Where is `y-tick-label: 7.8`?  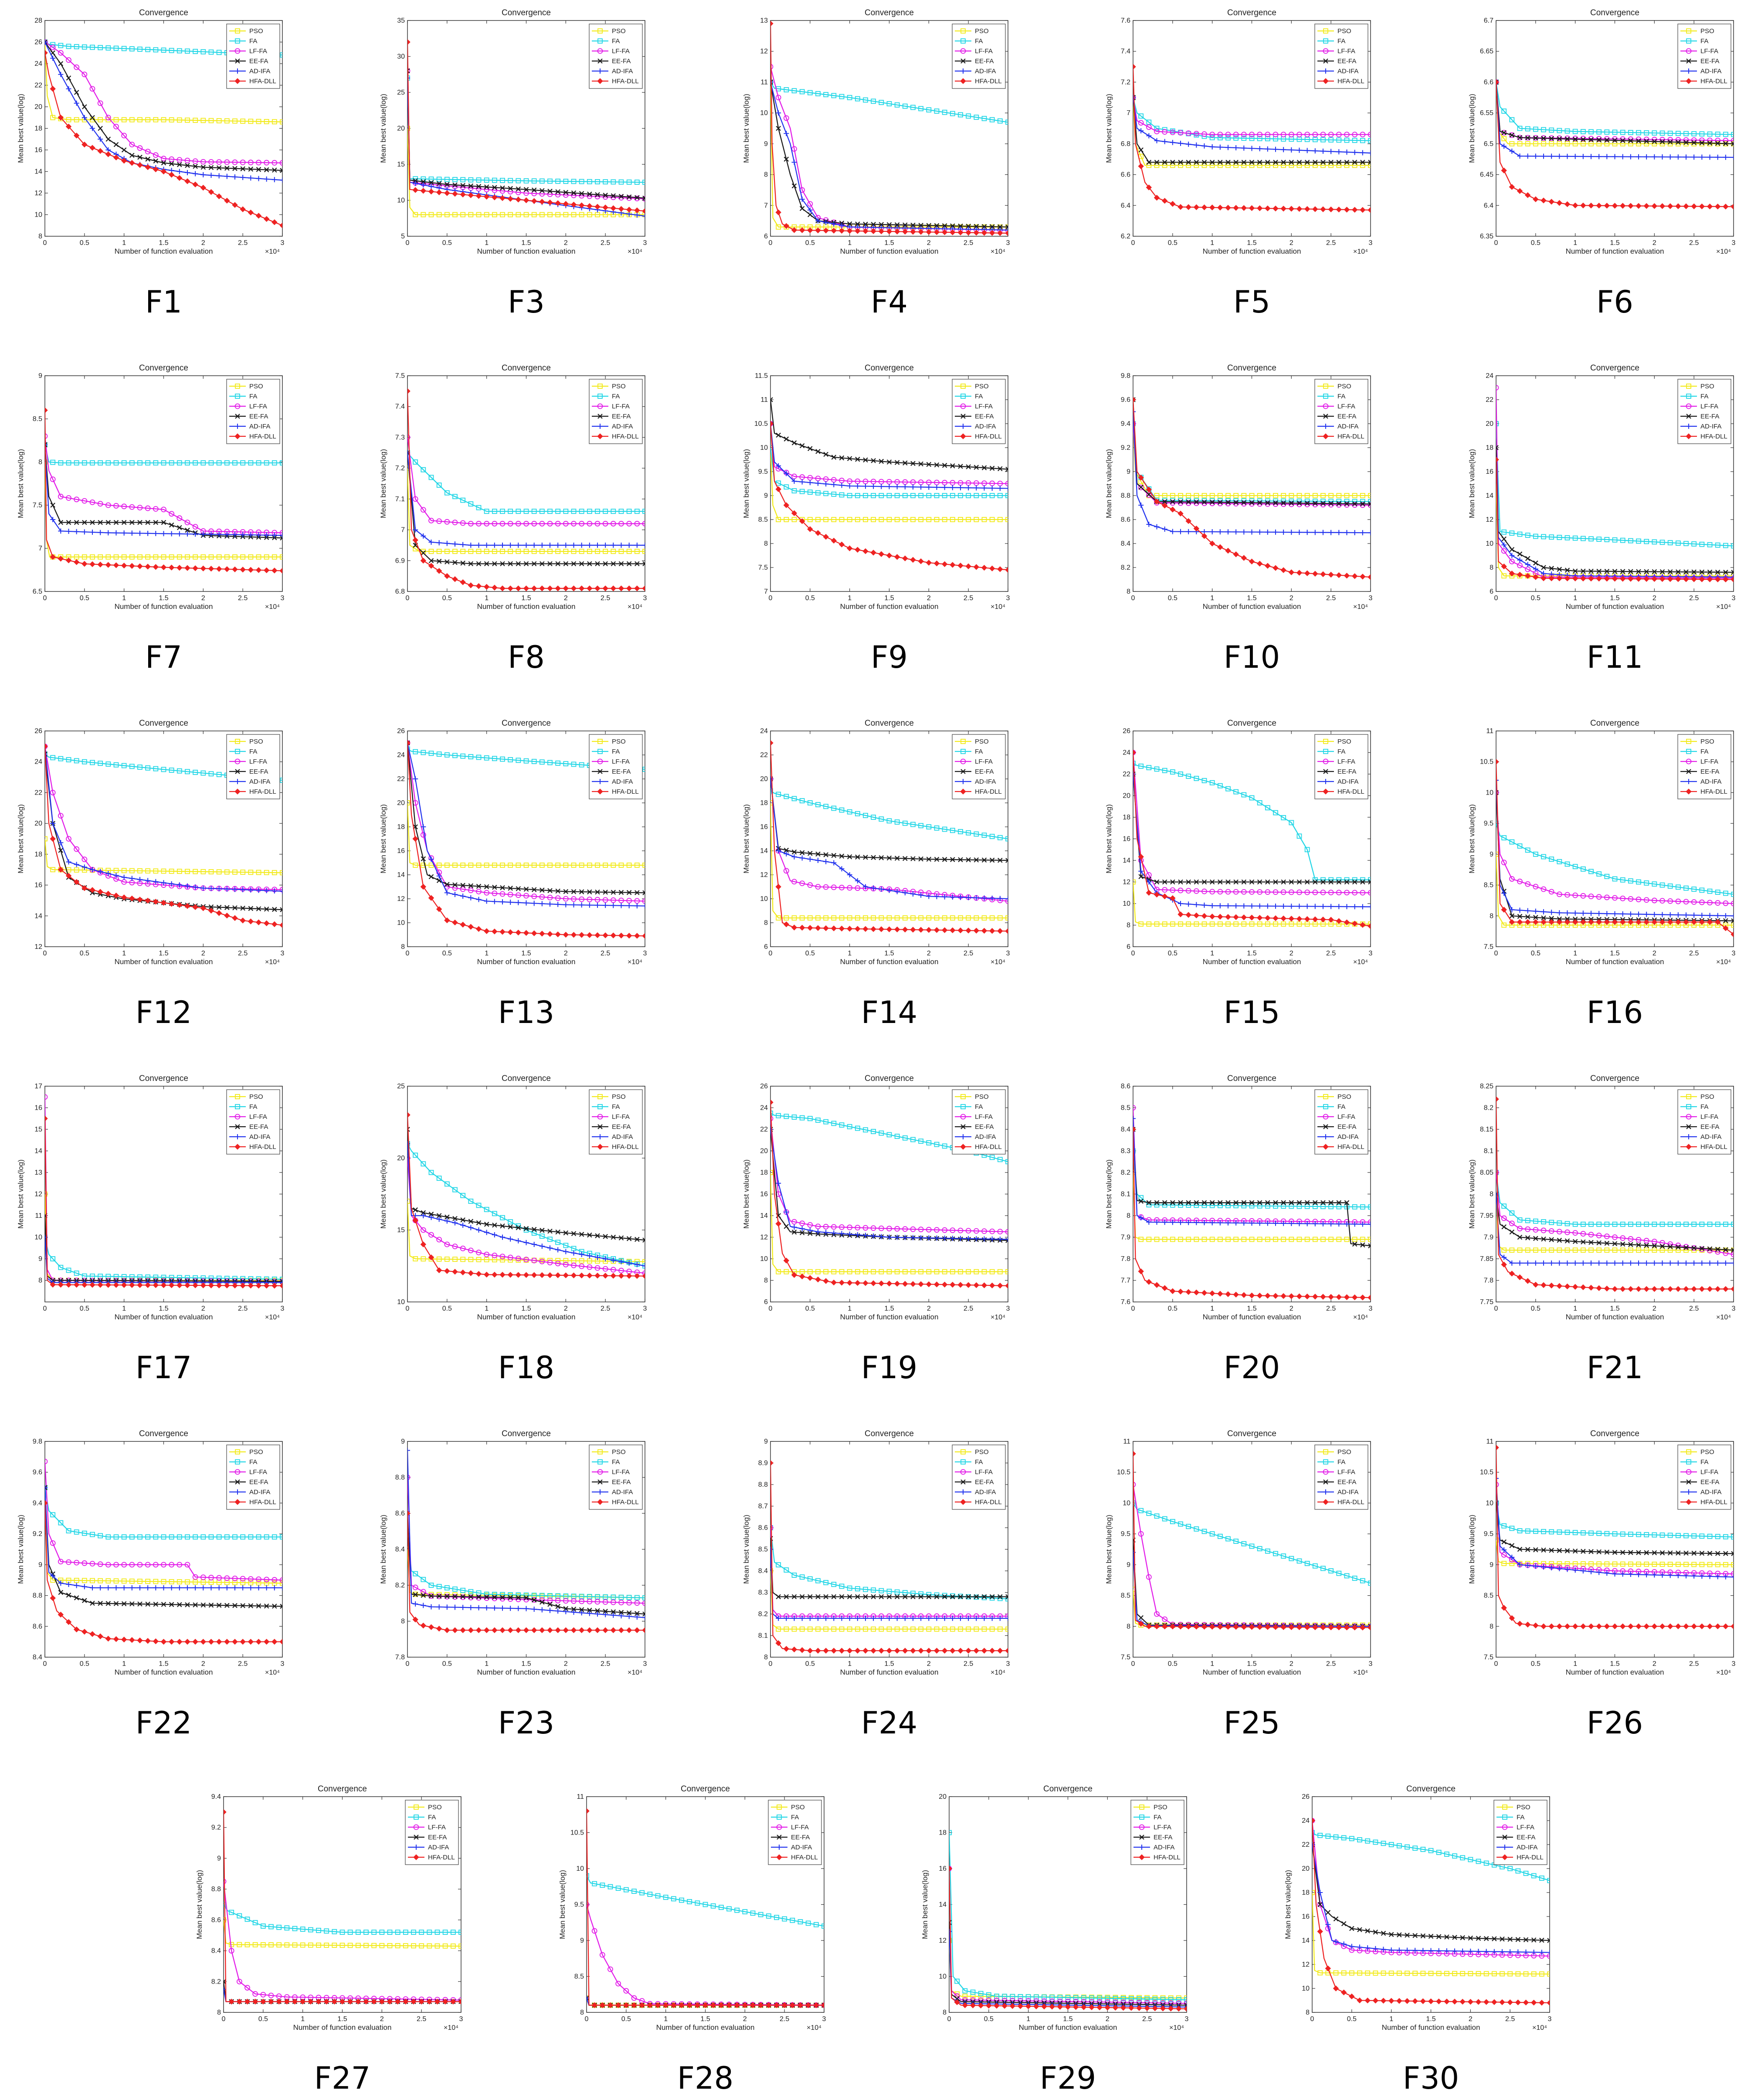 y-tick-label: 7.8 is located at coordinates (1125, 1259).